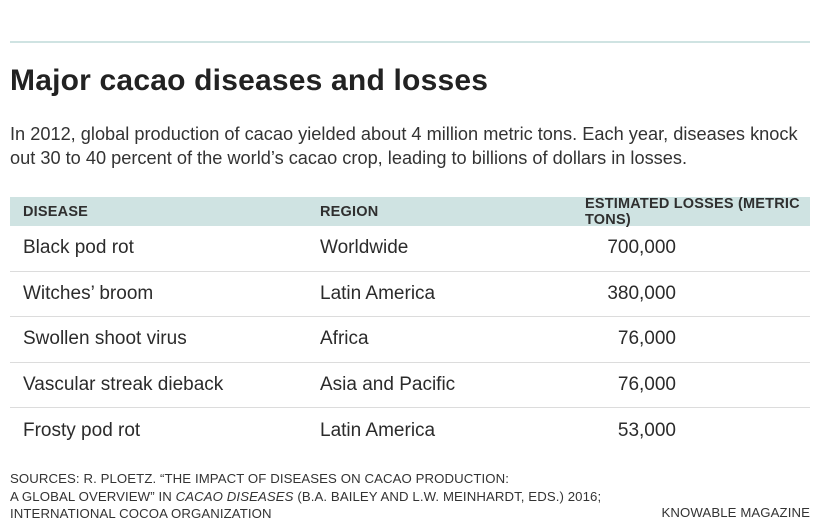  I want to click on cell-disease: Witches’ broom, so click(88, 293).